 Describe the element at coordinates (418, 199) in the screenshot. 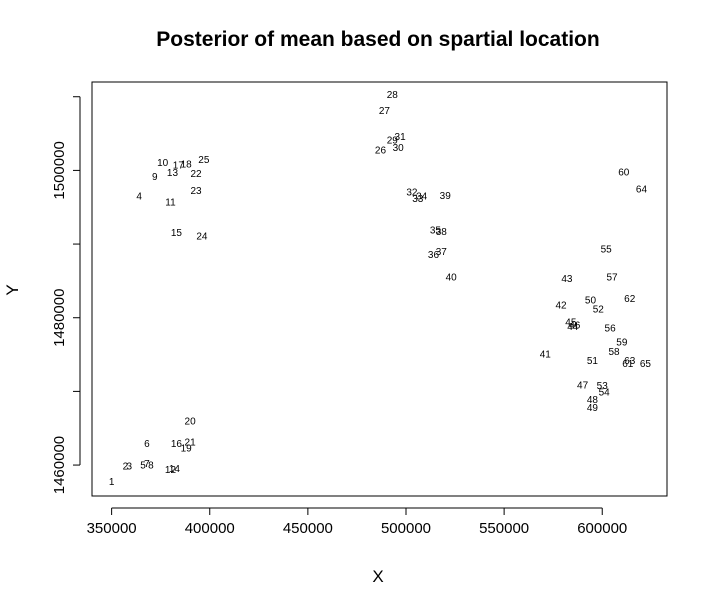

I see `scatter-point-label: 33` at that location.